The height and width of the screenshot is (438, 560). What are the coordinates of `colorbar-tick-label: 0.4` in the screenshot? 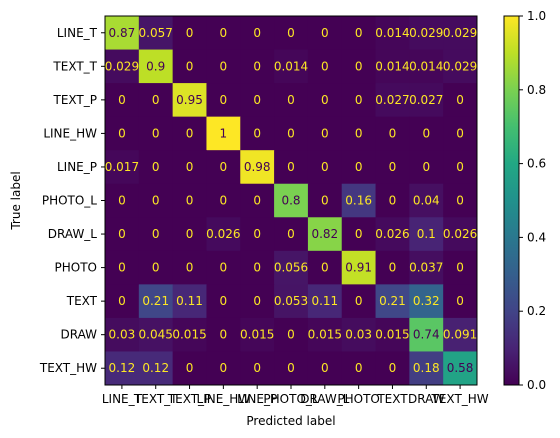 It's located at (536, 237).